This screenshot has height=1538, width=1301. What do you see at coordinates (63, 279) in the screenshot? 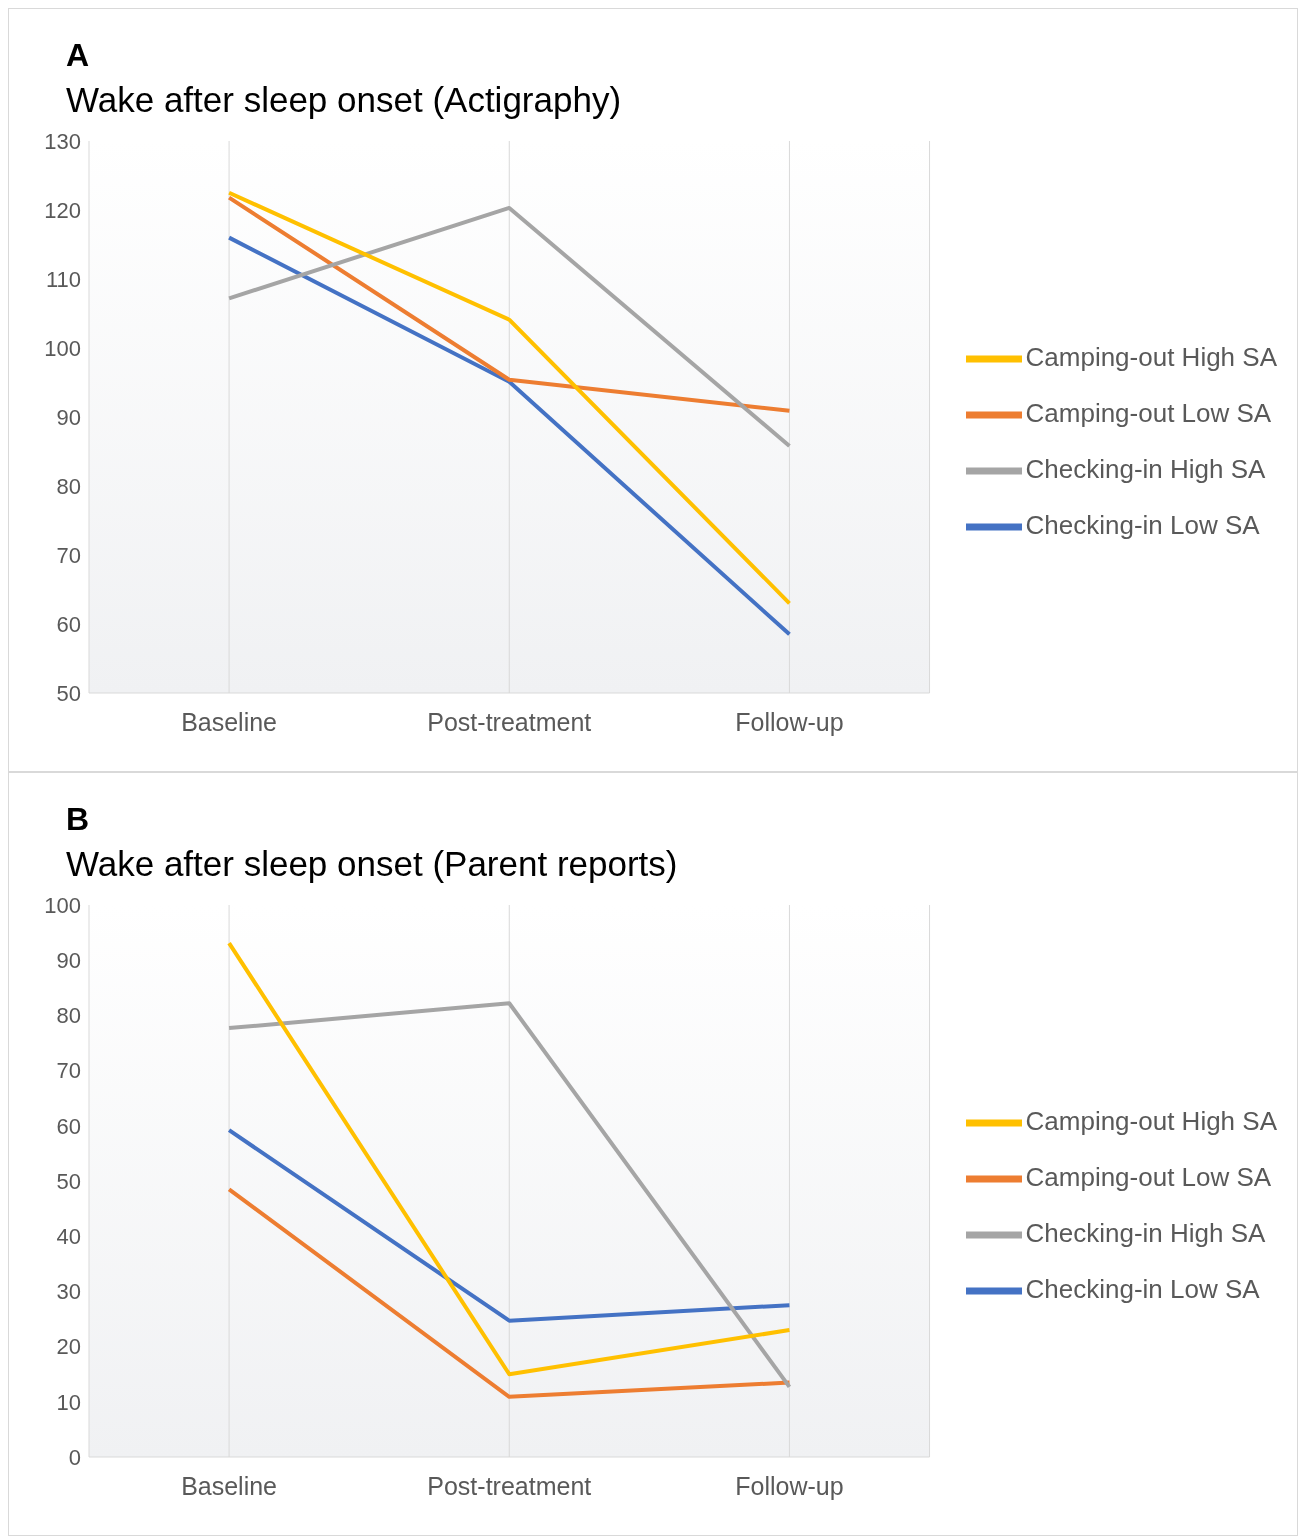
I see `y-tick-label: 110` at bounding box center [63, 279].